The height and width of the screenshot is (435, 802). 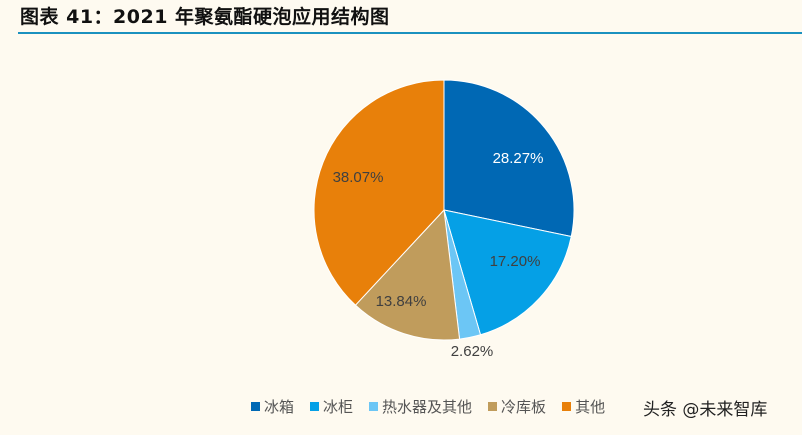 I want to click on slice-label-2: 2.62%, so click(x=472, y=351).